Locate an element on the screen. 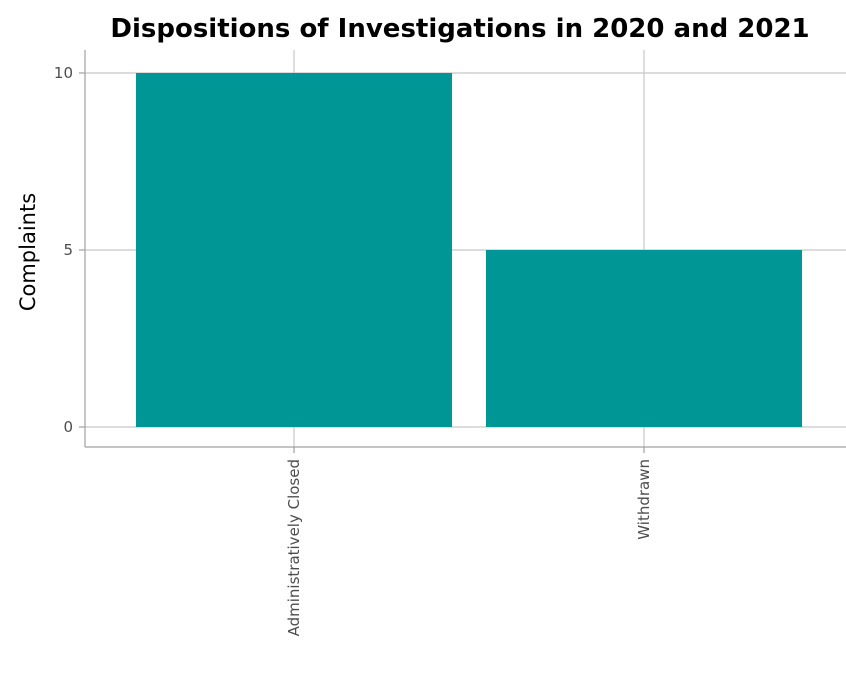 The image size is (846, 692). x-tick-label: Withdrawn is located at coordinates (644, 499).